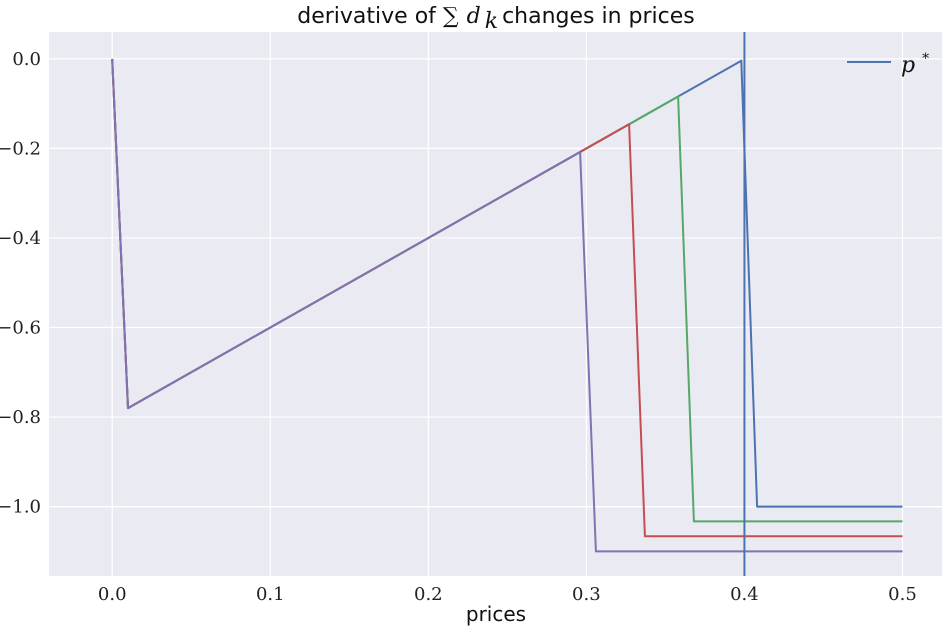 The image size is (949, 632). Describe the element at coordinates (491, 21) in the screenshot. I see `title-subscript: k` at that location.